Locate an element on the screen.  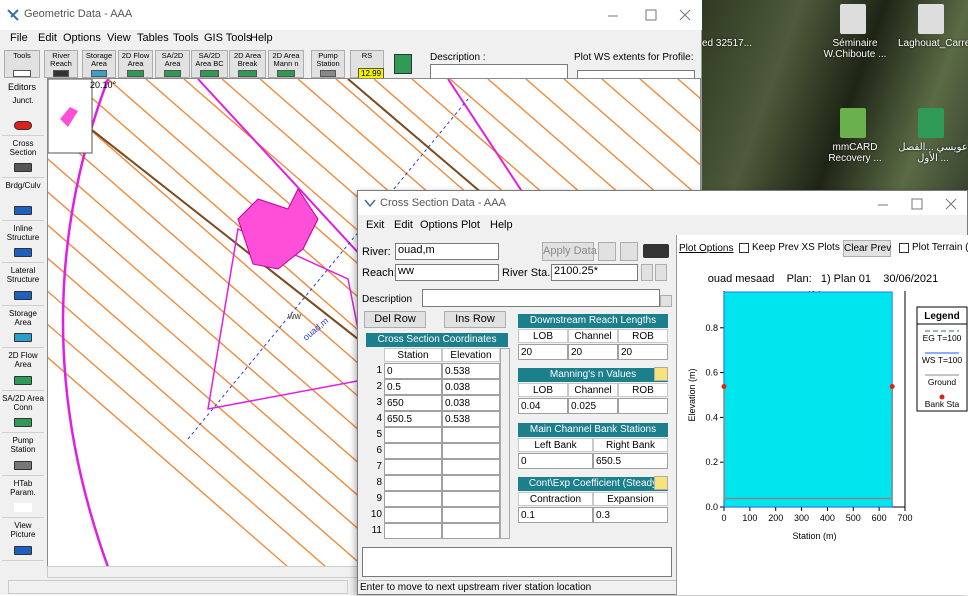
editor-button: Storage Area is located at coordinates (23, 327).